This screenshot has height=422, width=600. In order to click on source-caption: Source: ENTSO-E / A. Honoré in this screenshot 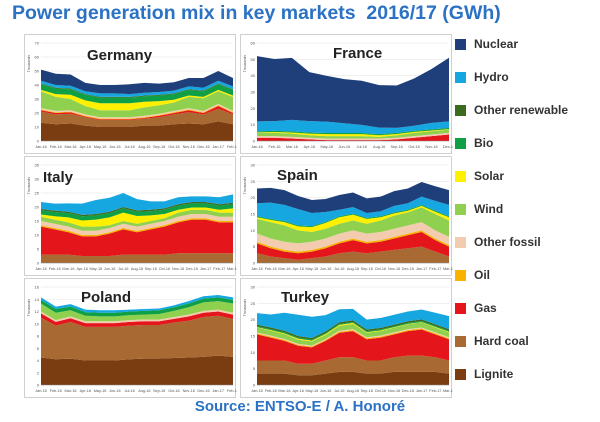, I will do `click(300, 406)`.